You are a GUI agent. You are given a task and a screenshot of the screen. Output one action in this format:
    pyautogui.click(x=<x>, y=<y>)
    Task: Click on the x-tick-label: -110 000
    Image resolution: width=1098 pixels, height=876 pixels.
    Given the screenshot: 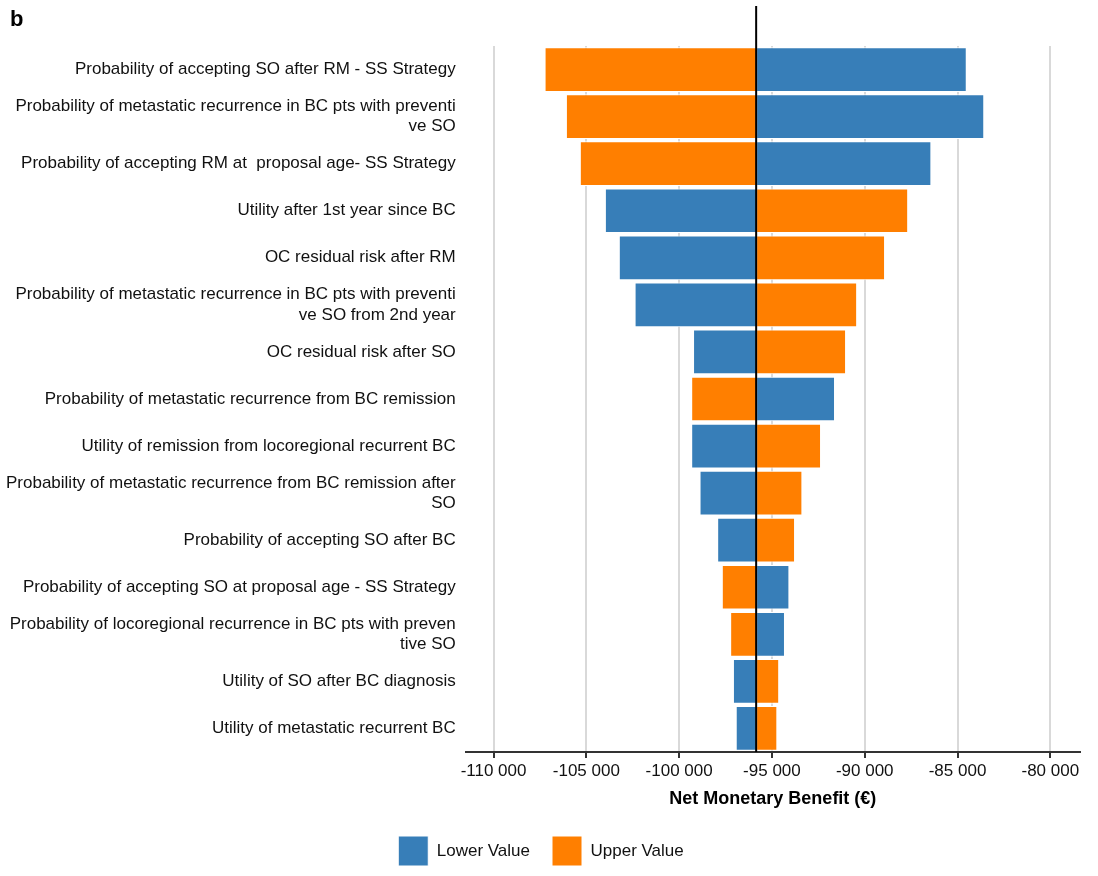 What is the action you would take?
    pyautogui.click(x=493, y=770)
    